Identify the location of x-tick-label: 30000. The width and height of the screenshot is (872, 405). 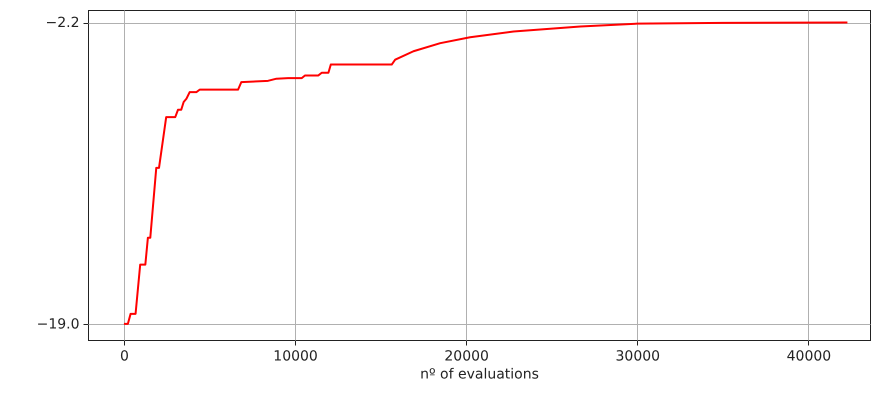
(638, 356).